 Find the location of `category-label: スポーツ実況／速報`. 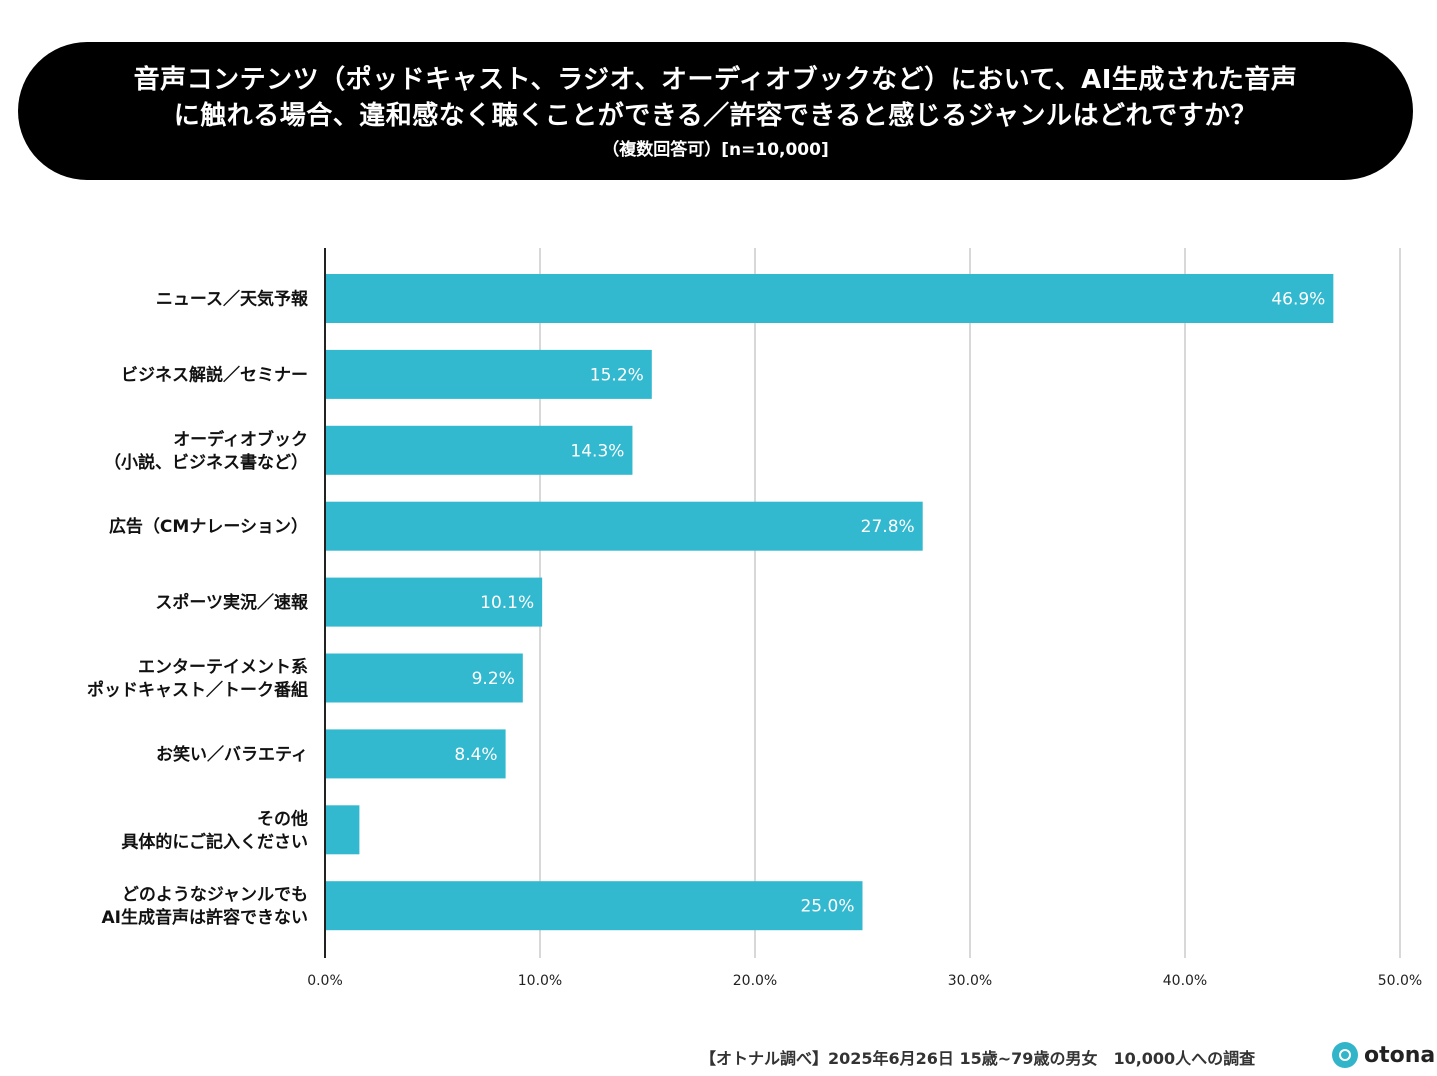

category-label: スポーツ実況／速報 is located at coordinates (232, 602).